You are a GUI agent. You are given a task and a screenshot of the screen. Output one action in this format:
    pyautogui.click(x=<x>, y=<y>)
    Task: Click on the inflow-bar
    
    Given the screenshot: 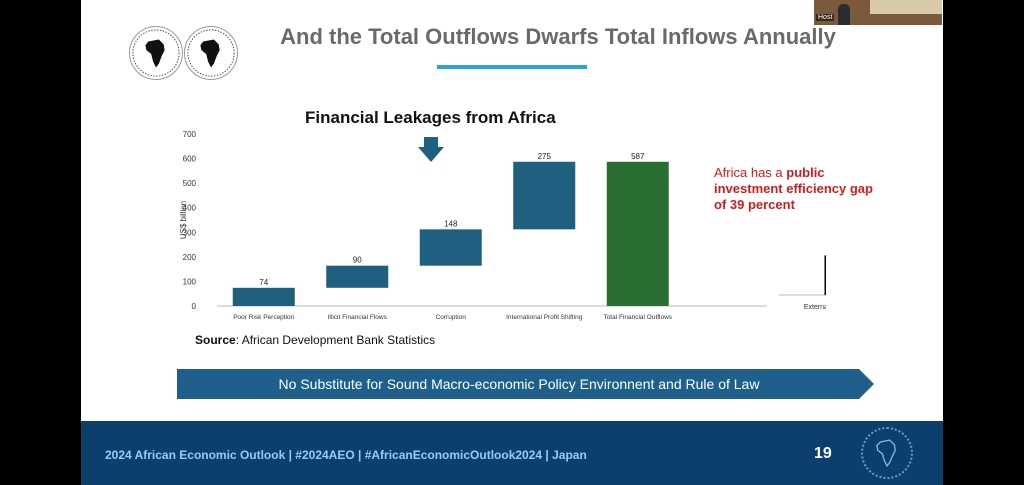 What is the action you would take?
    pyautogui.click(x=825, y=275)
    